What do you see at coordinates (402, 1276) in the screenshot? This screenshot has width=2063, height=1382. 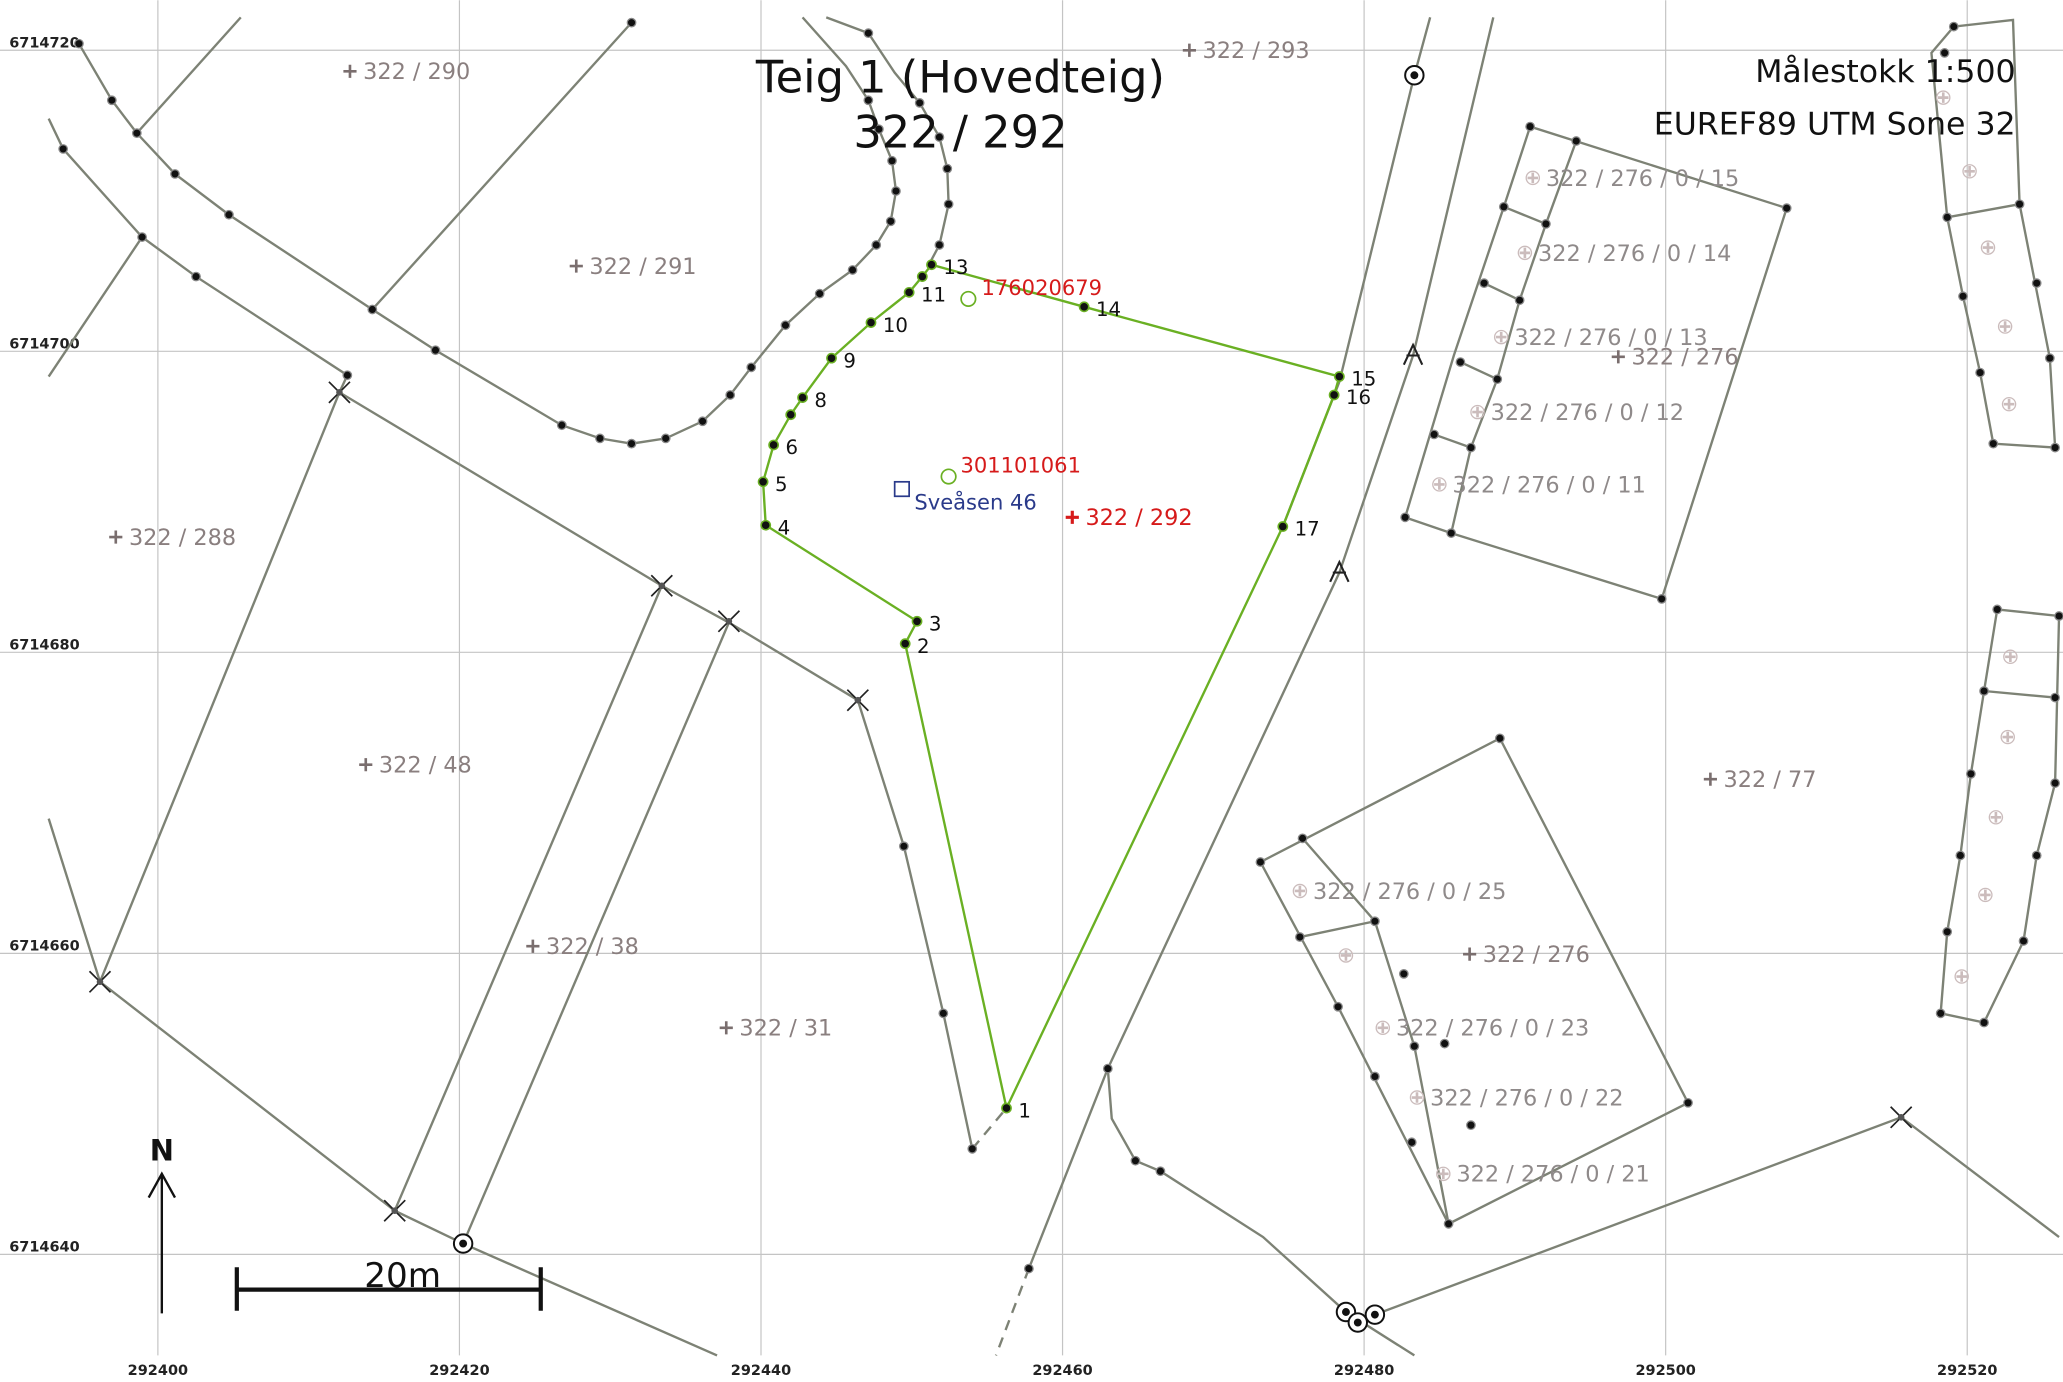 I see `scale-bar-label: 20m` at bounding box center [402, 1276].